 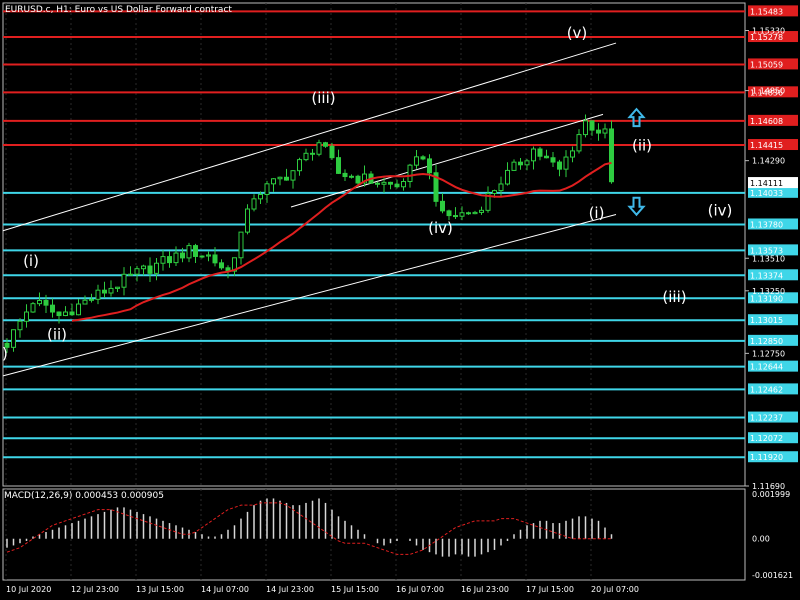 What do you see at coordinates (768, 486) in the screenshot?
I see `price-tick-label: 1.11690` at bounding box center [768, 486].